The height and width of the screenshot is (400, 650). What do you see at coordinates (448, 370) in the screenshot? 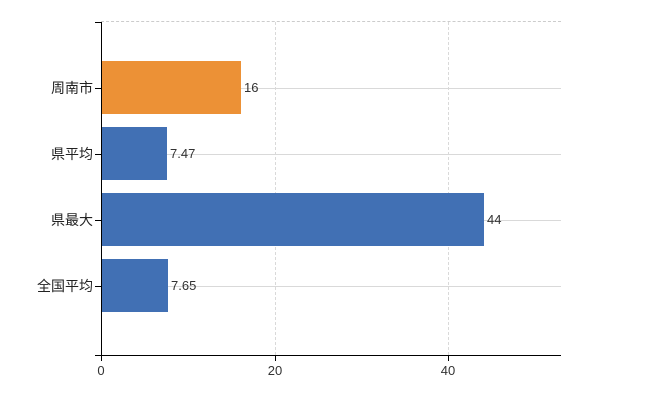
I see `x-axis-tick-label: 40` at bounding box center [448, 370].